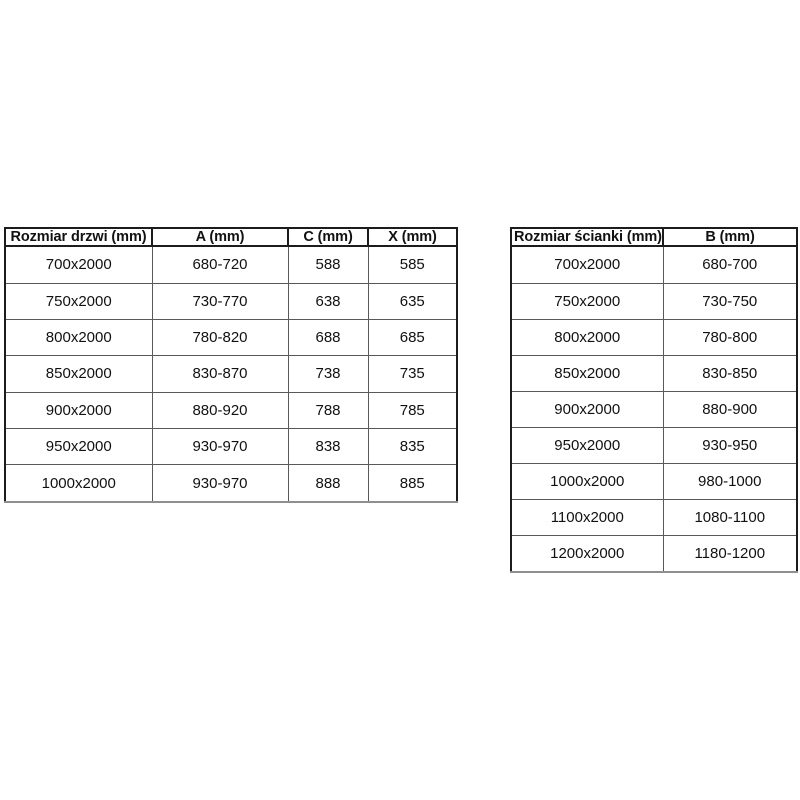 The height and width of the screenshot is (800, 800). I want to click on table-cell: 735, so click(412, 374).